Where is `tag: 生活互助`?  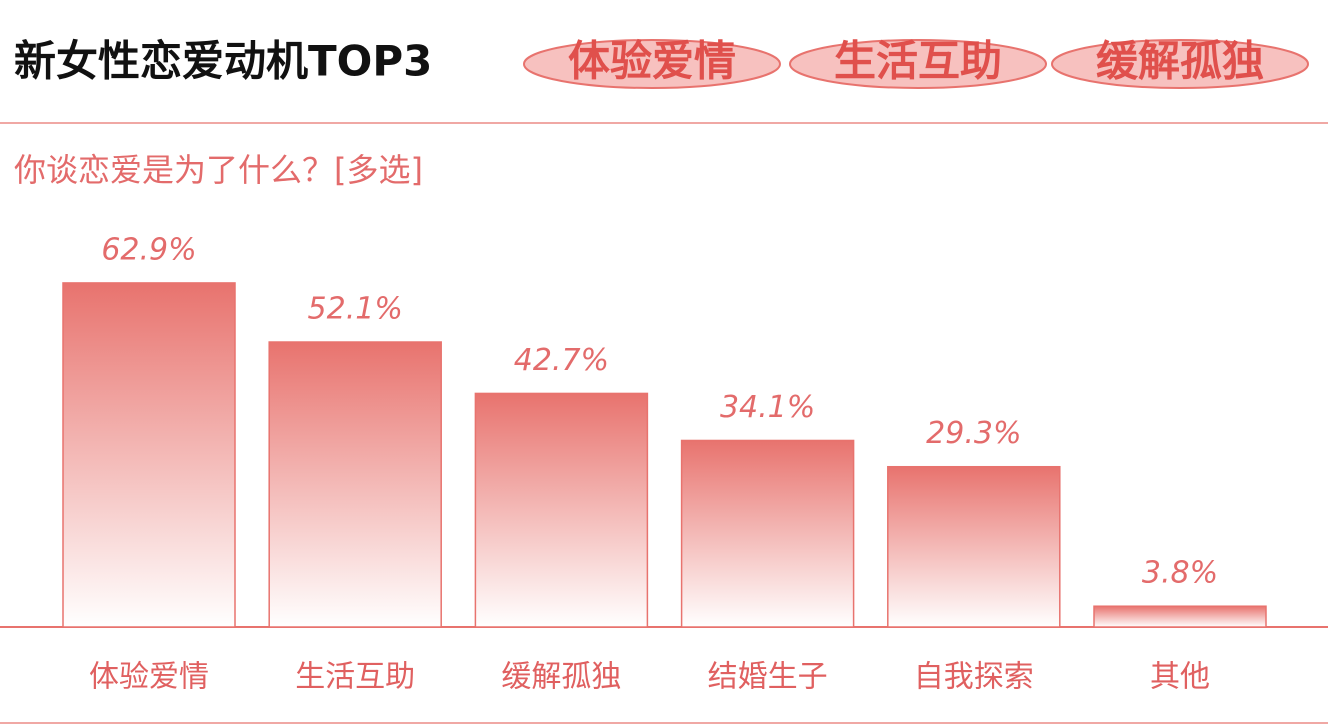
tag: 生活互助 is located at coordinates (918, 61).